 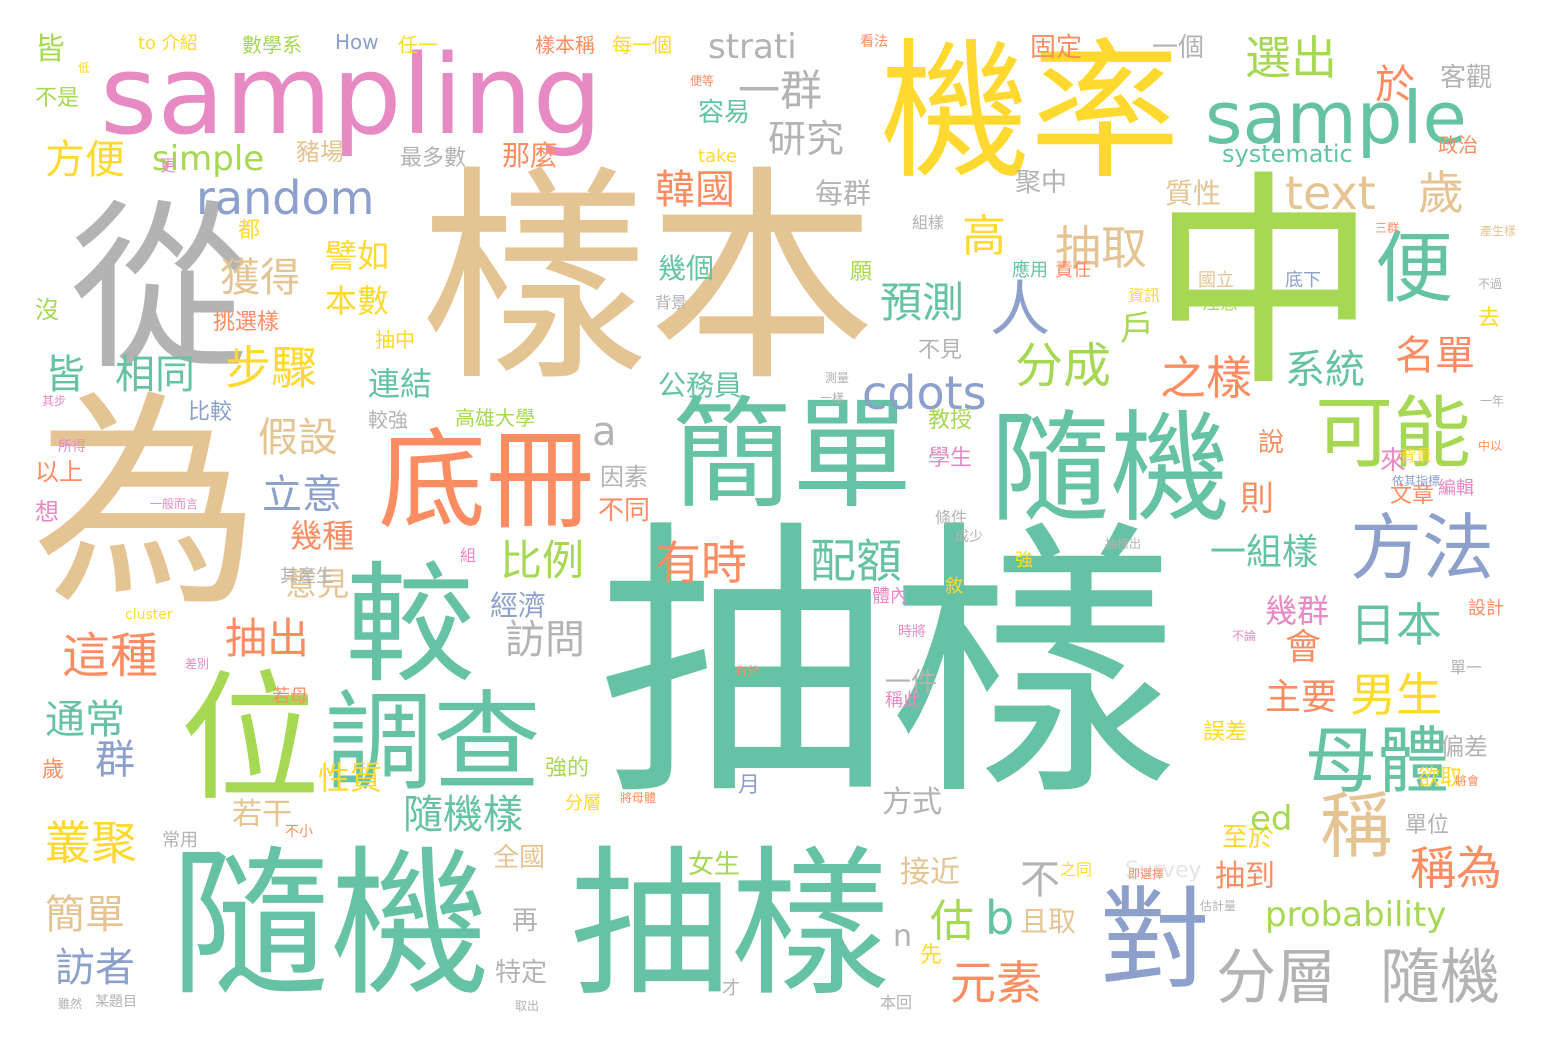 What do you see at coordinates (1490, 284) in the screenshot?
I see `cloud-word: 不過` at bounding box center [1490, 284].